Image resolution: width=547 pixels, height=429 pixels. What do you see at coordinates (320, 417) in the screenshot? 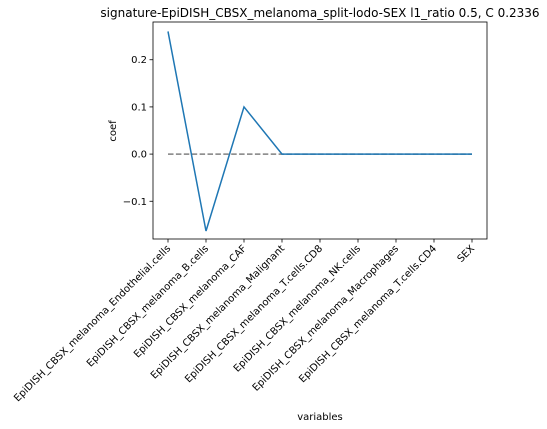
I see `x-axis-label: variables` at bounding box center [320, 417].